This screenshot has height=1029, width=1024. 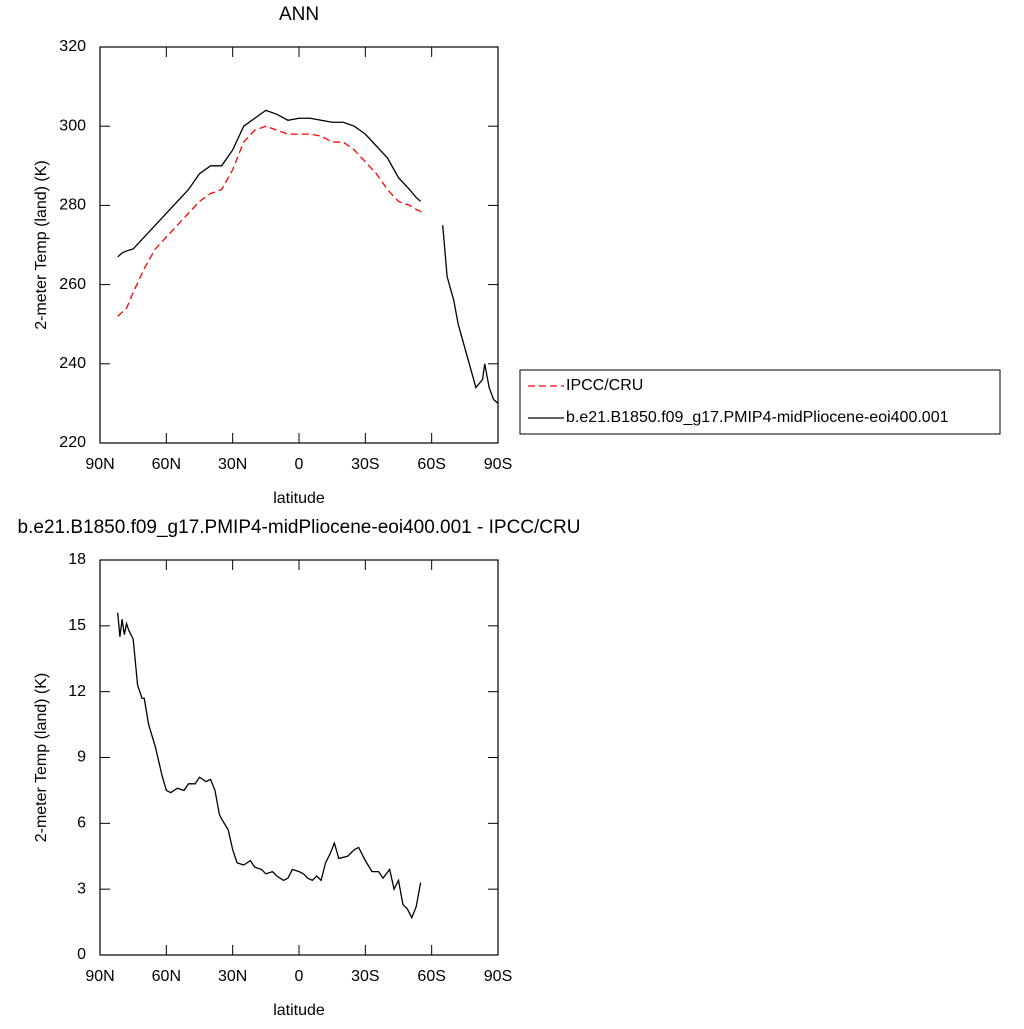 What do you see at coordinates (72, 125) in the screenshot?
I see `y-tick-label: 300` at bounding box center [72, 125].